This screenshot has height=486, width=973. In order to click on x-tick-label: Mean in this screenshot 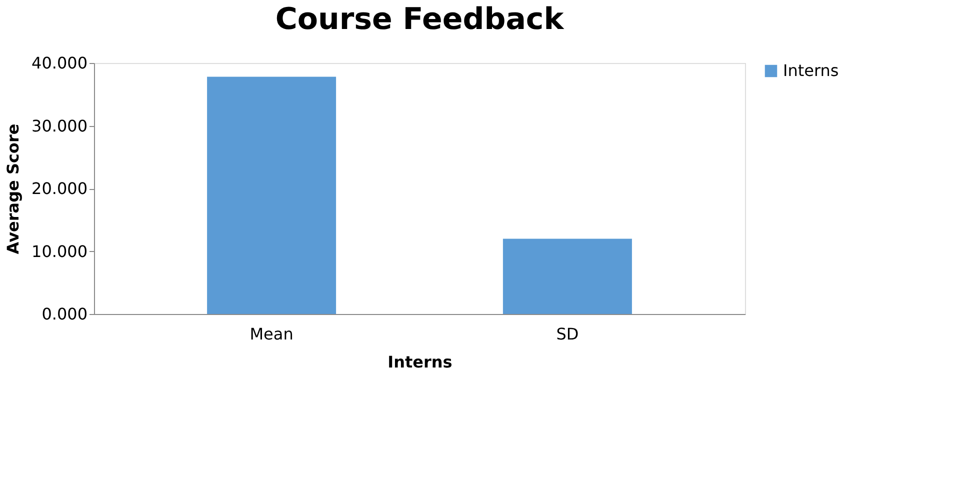, I will do `click(272, 334)`.